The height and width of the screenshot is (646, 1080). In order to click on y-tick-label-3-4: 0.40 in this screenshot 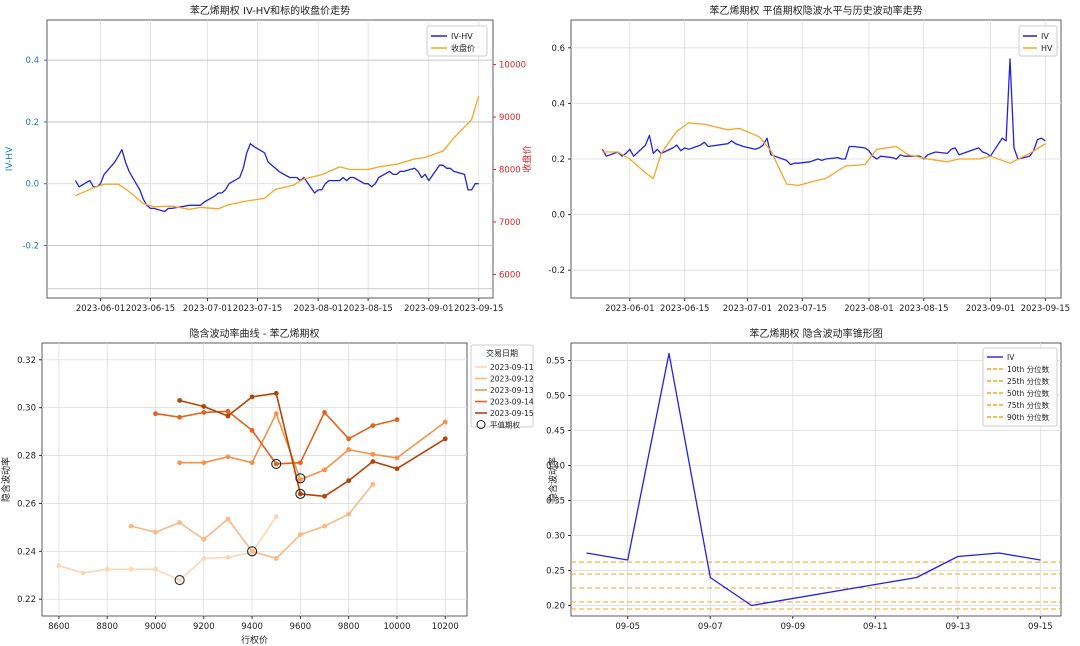, I will do `click(555, 467)`.